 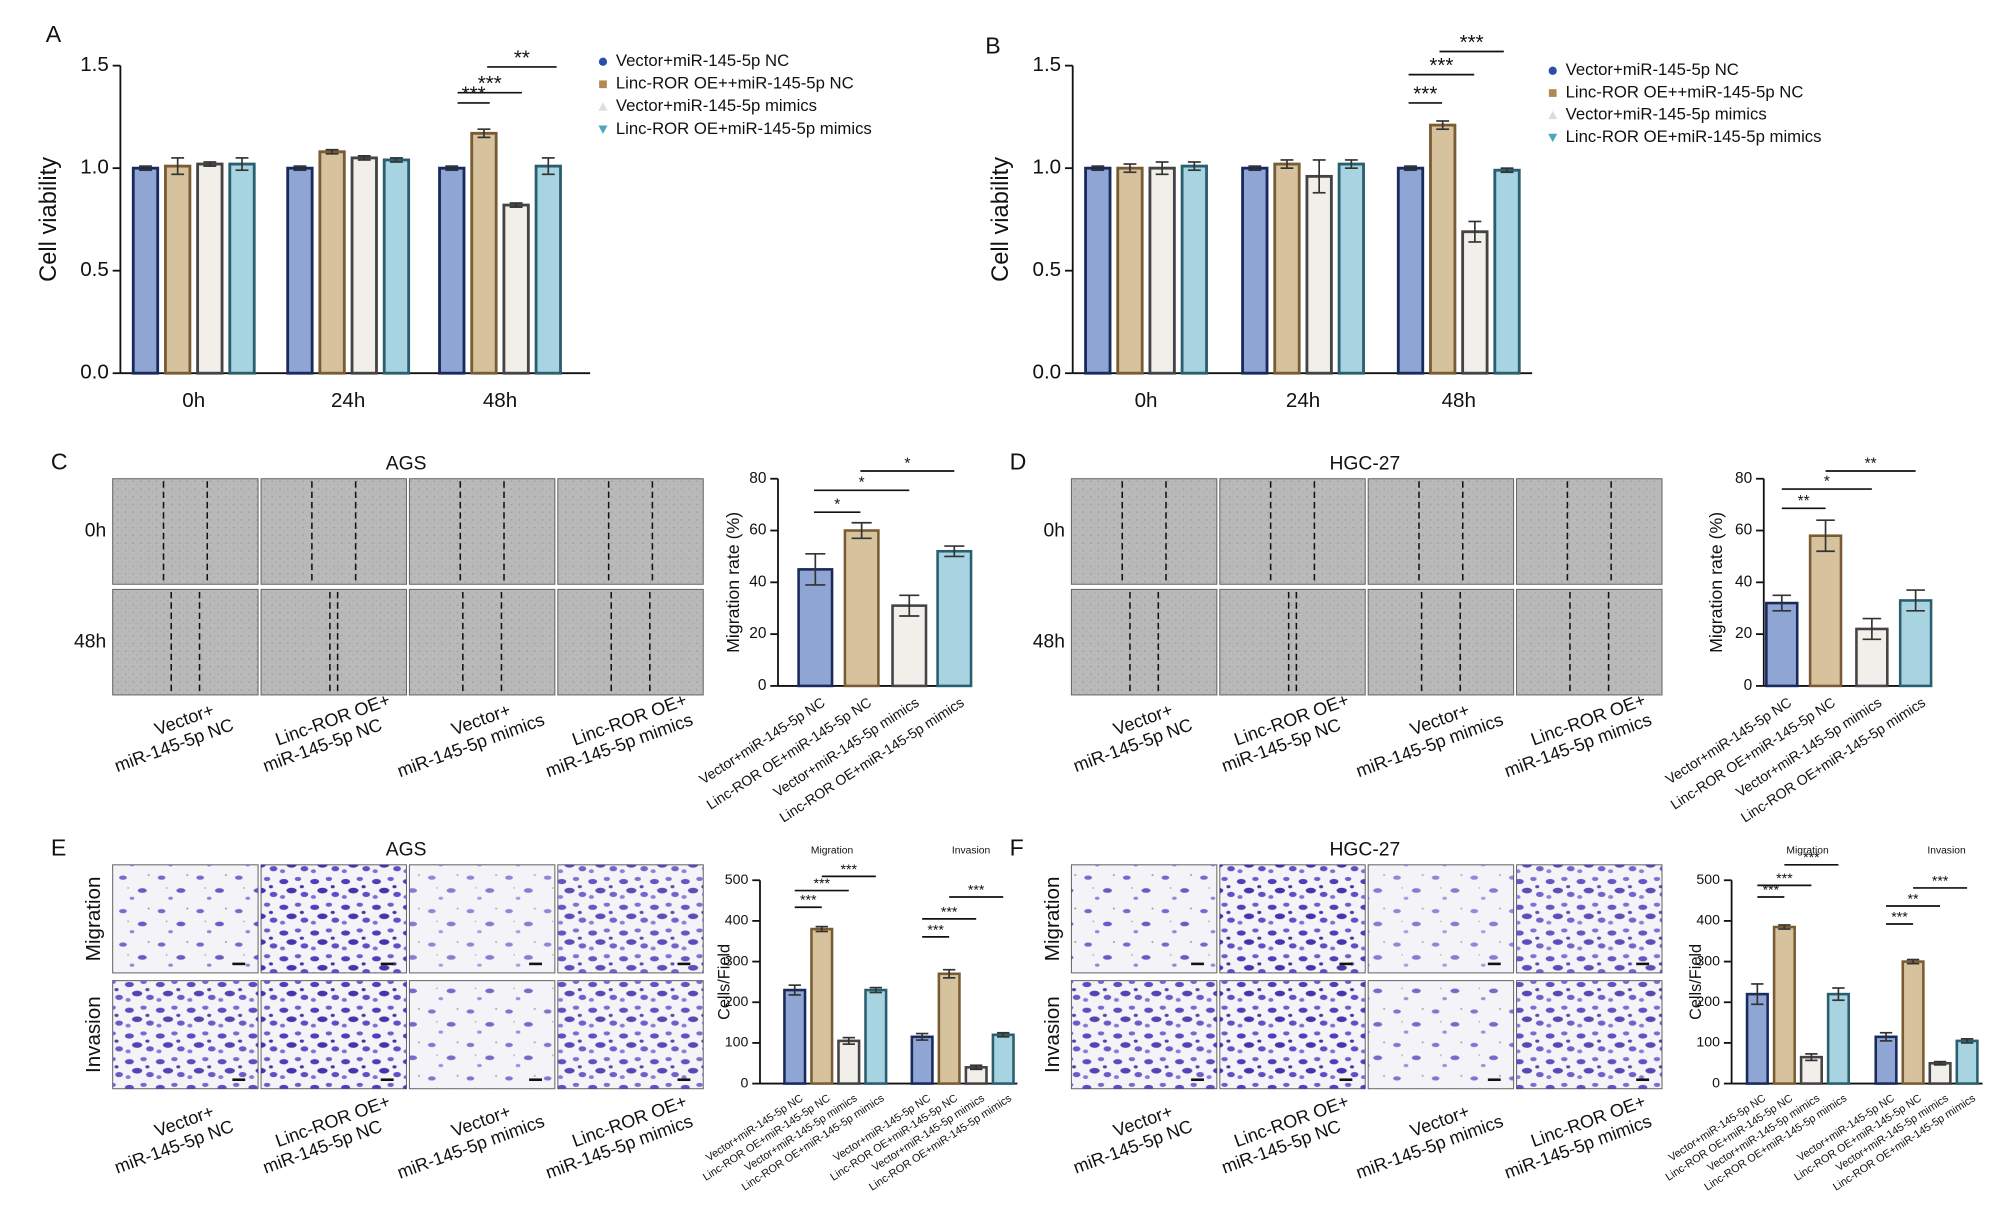 I want to click on row-label: Migration, so click(x=93, y=919).